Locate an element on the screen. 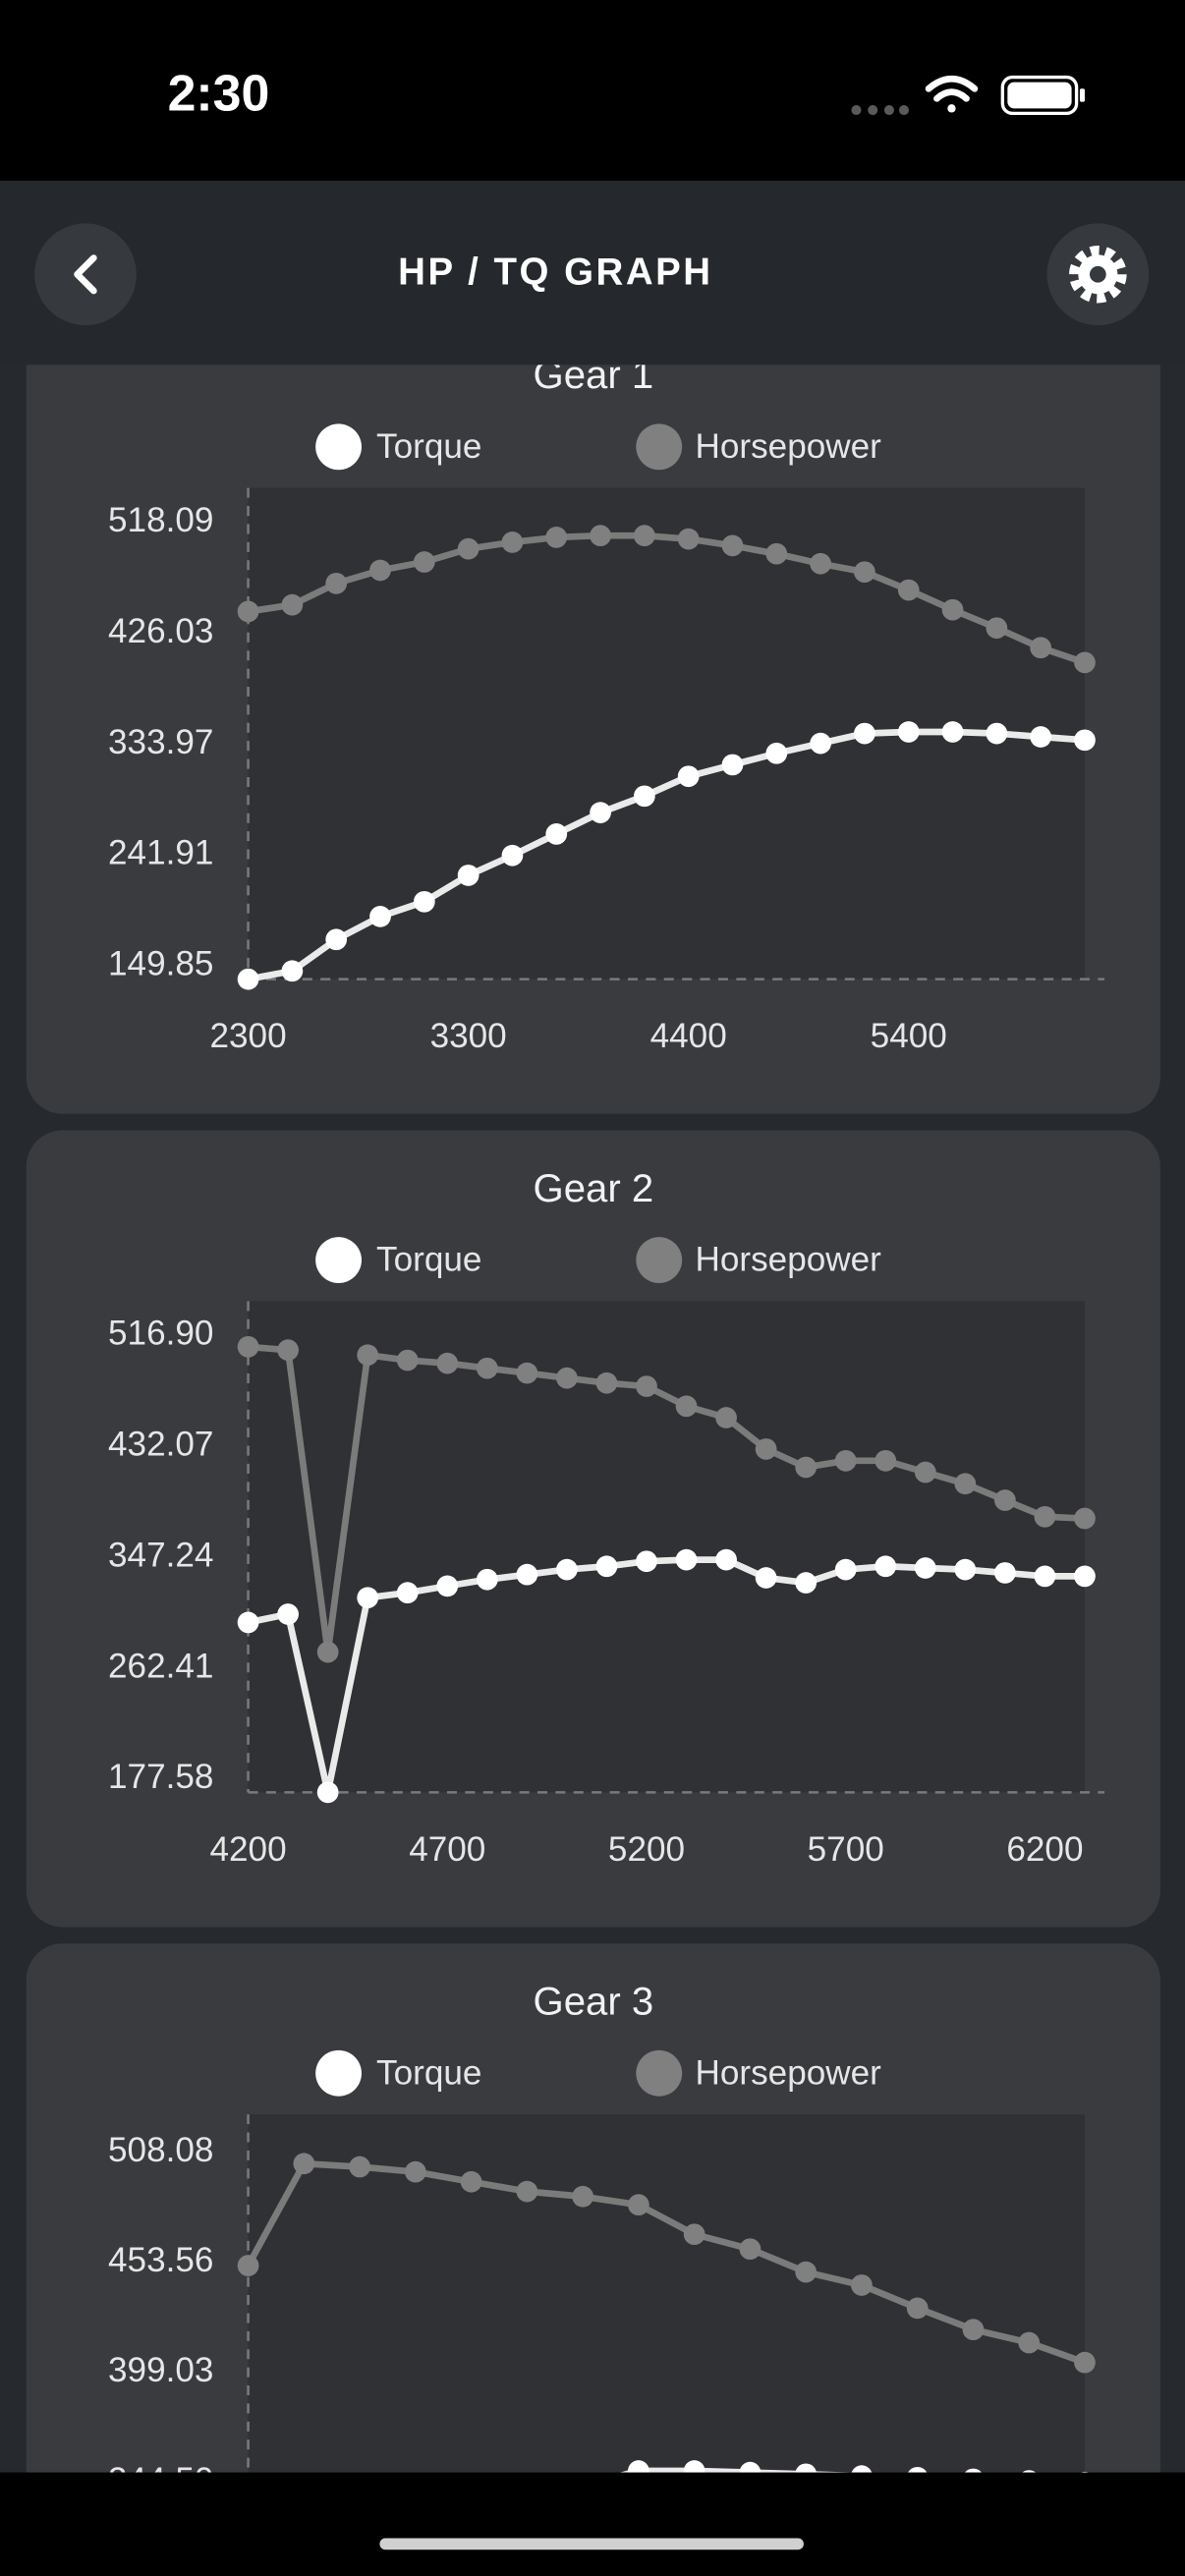  x-tick-label: 4400 is located at coordinates (689, 1036).